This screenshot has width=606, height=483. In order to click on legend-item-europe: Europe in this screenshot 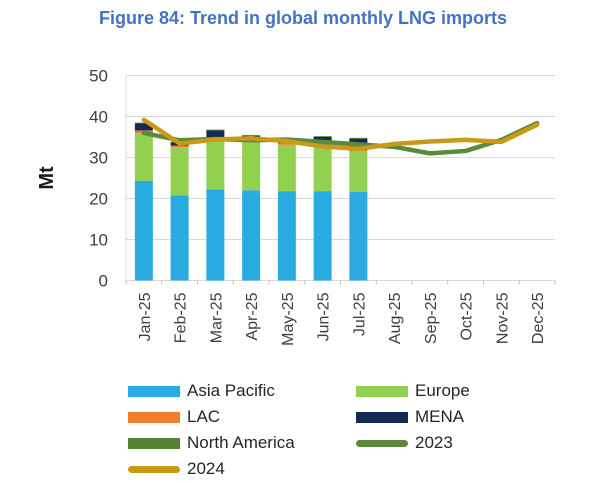, I will do `click(413, 391)`.